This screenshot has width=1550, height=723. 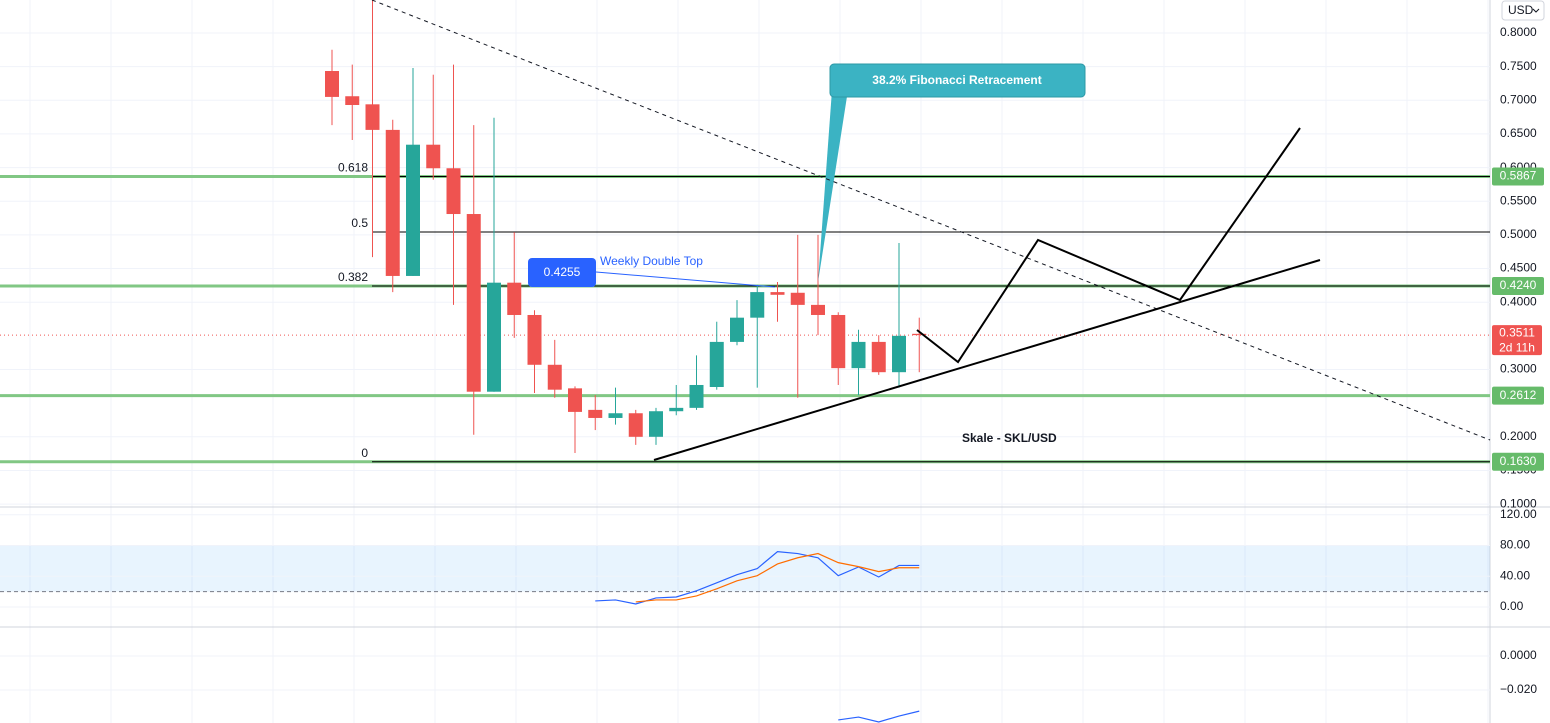 I want to click on y-tick-label: 0.5000, so click(x=1518, y=234).